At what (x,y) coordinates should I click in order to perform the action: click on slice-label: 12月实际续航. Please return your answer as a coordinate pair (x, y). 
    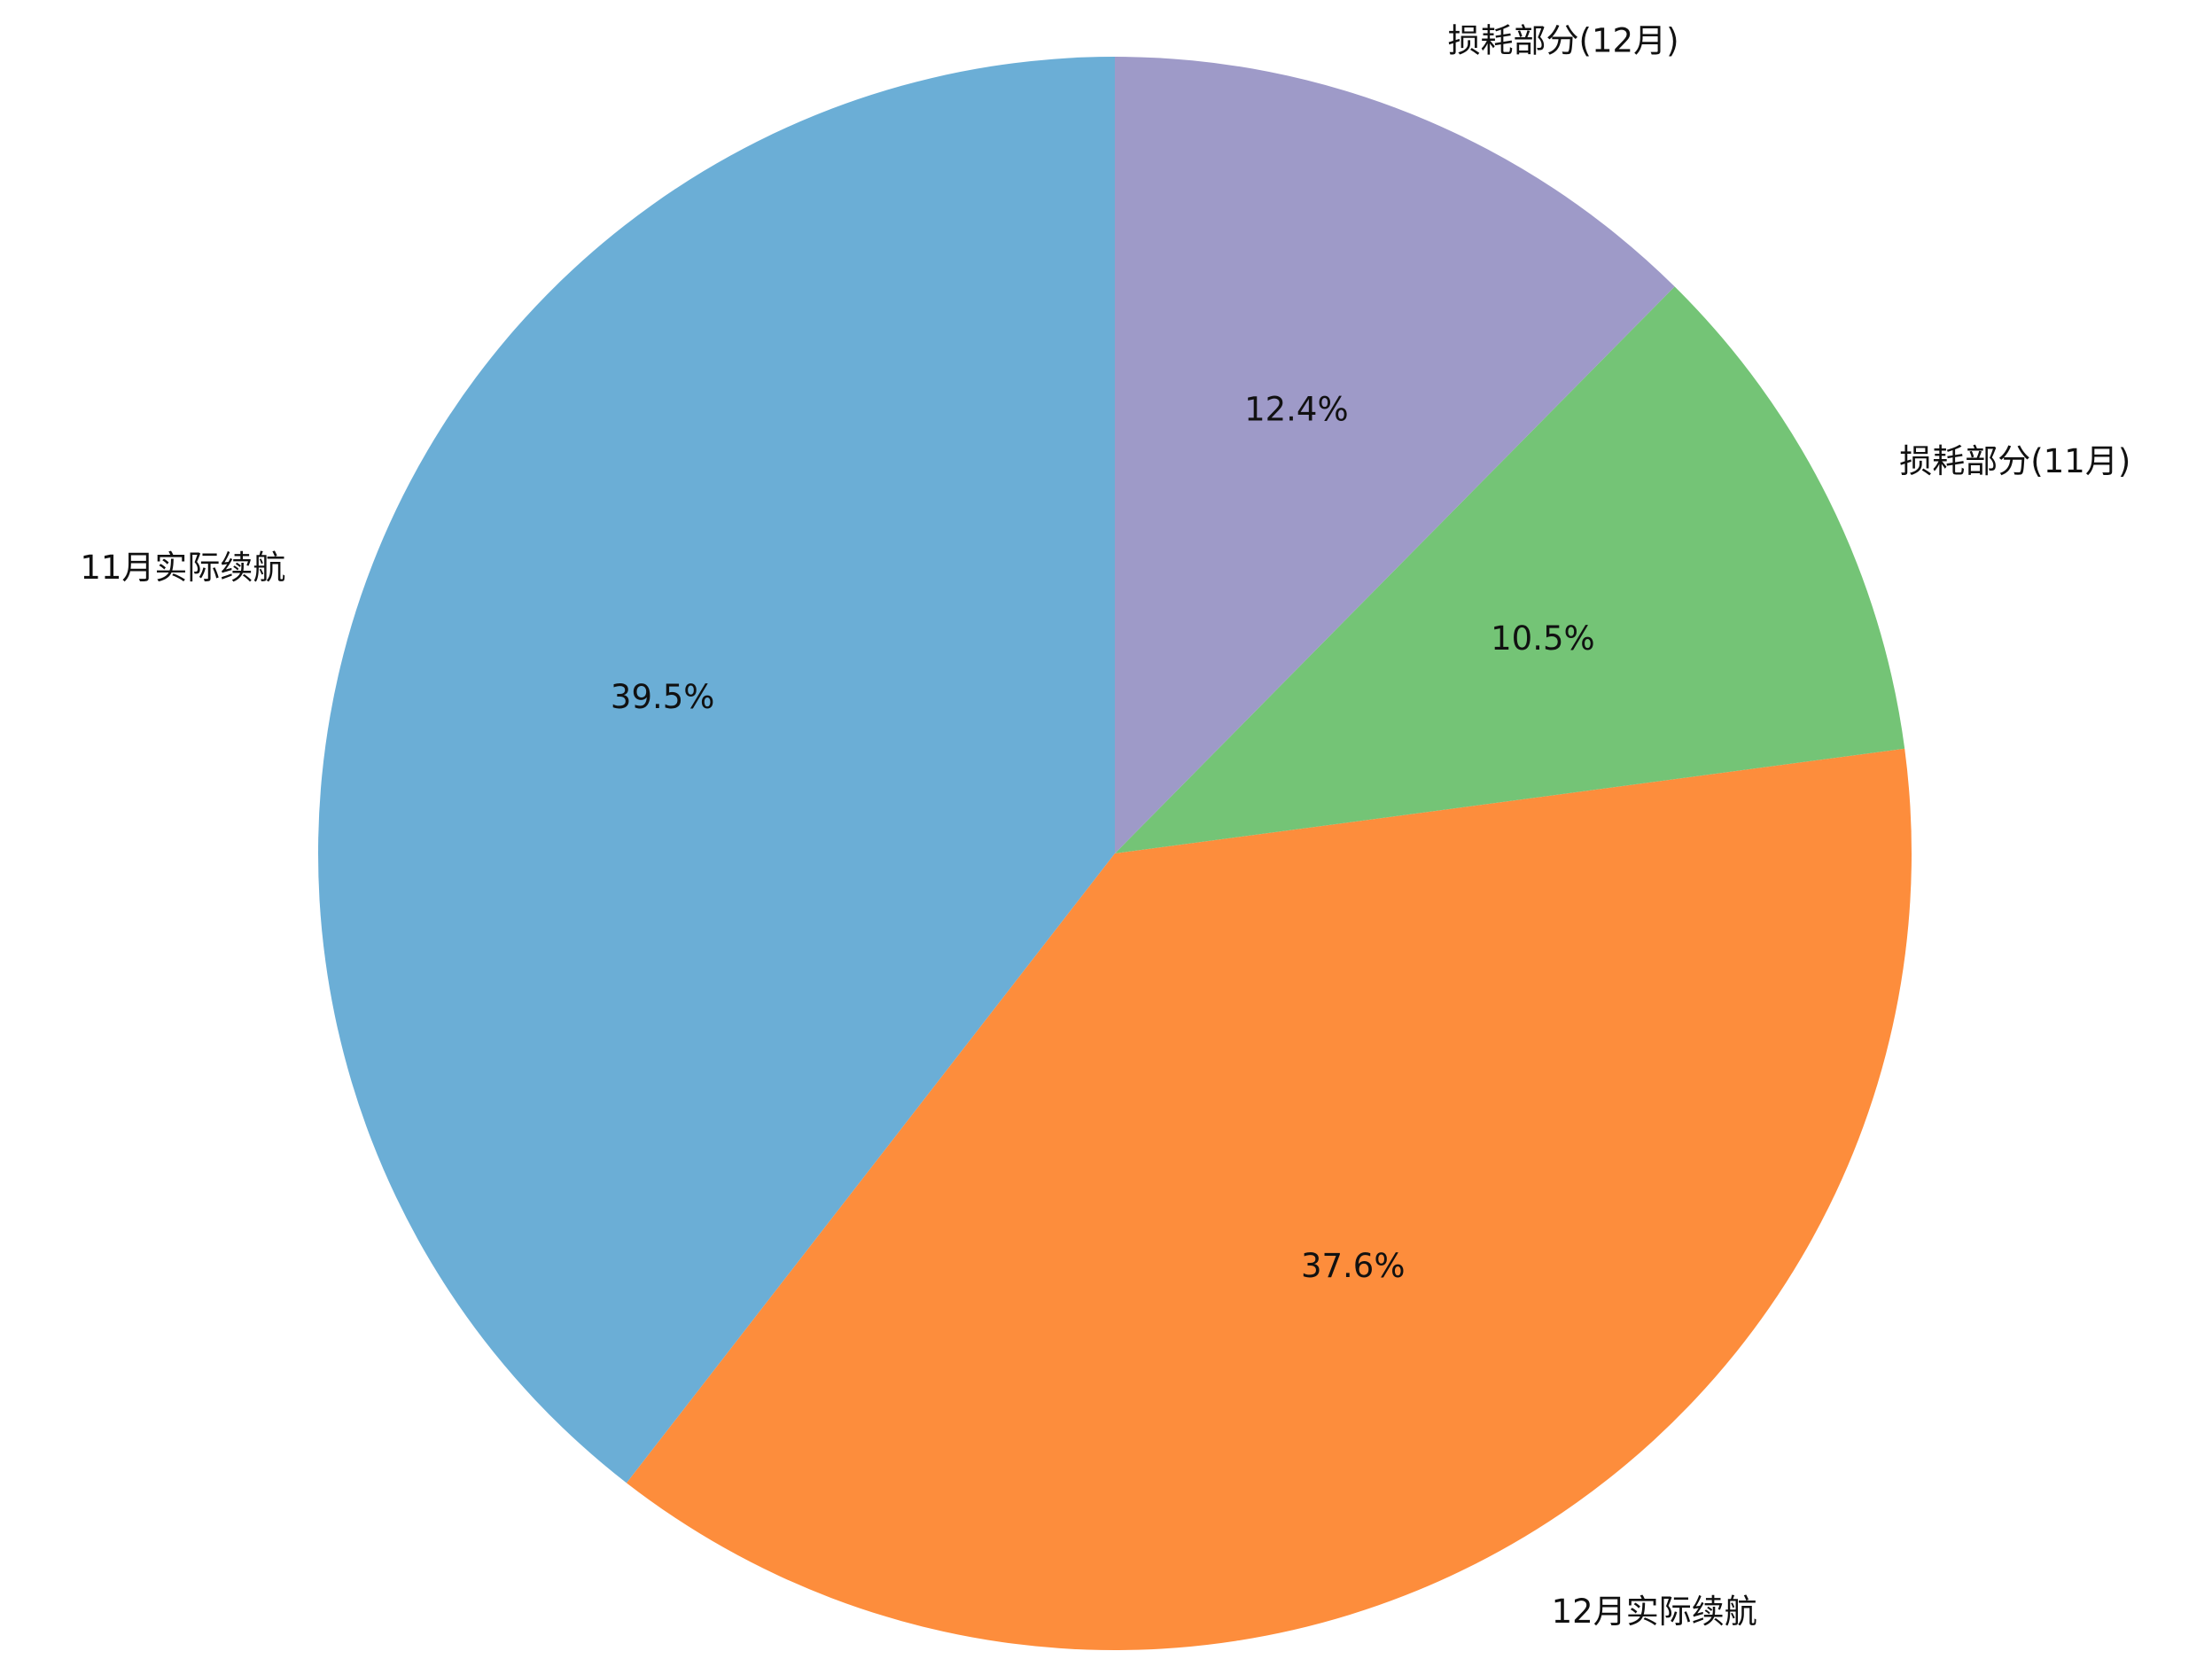
    Looking at the image, I should click on (1654, 1612).